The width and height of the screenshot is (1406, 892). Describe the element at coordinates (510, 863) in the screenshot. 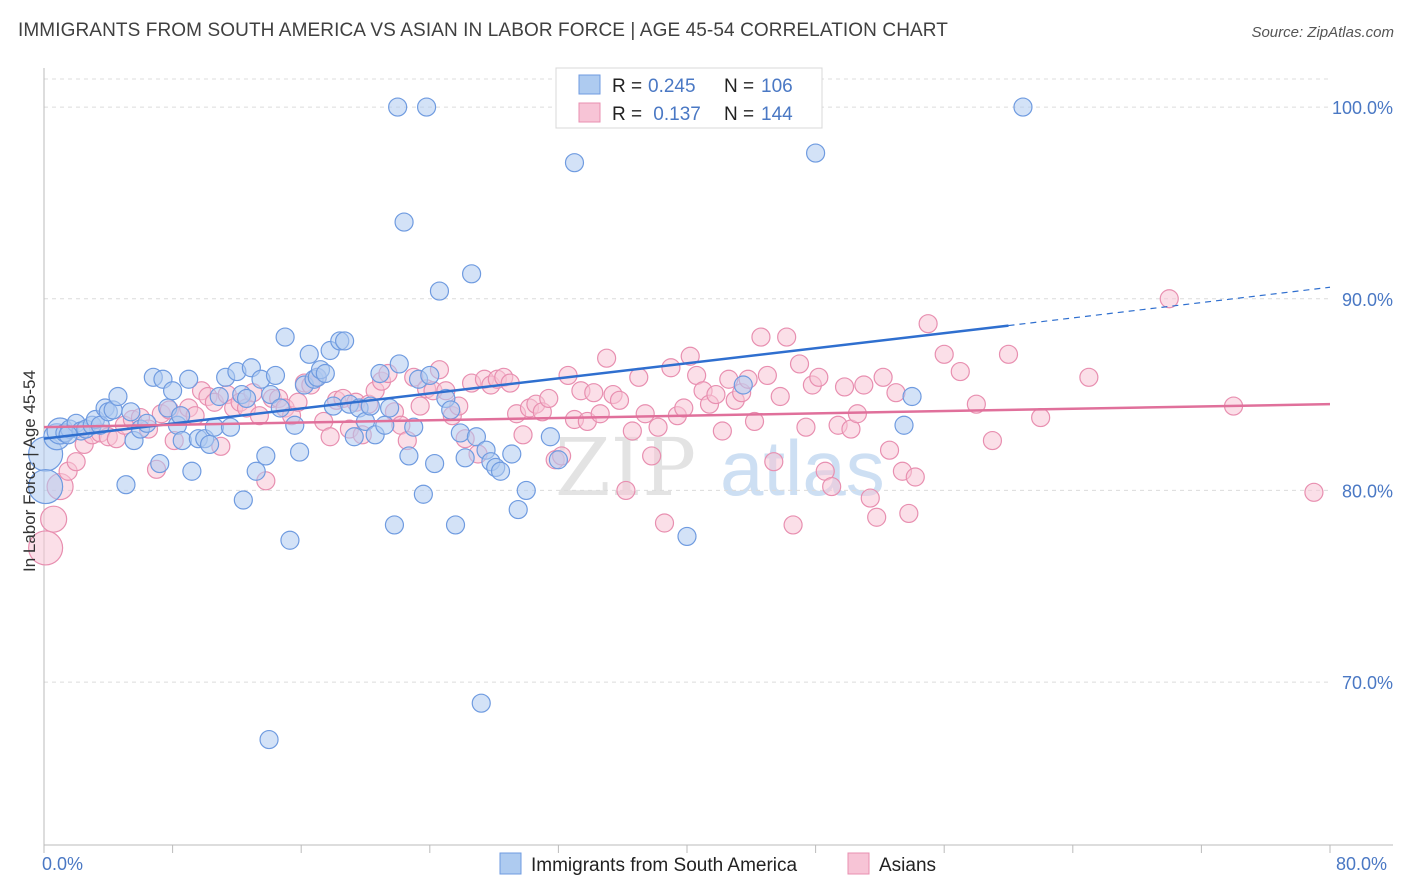

I see `series-legend-swatch-blue` at that location.